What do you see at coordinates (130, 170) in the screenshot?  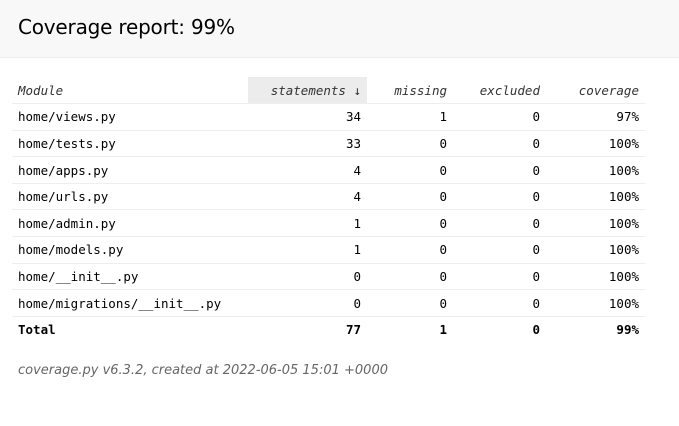 I see `module-link: home/apps.py` at bounding box center [130, 170].